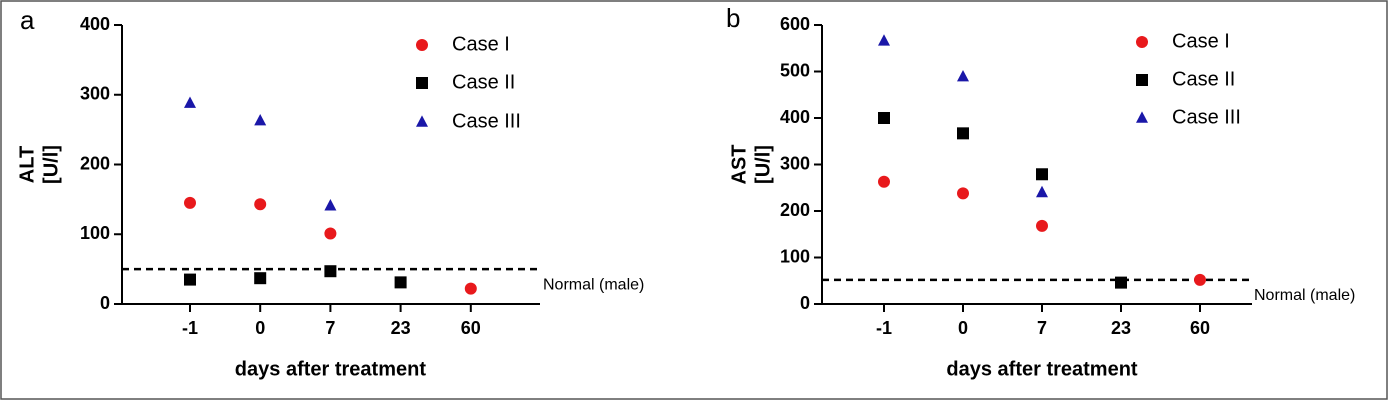  I want to click on y-tick-label: 500, so click(795, 70).